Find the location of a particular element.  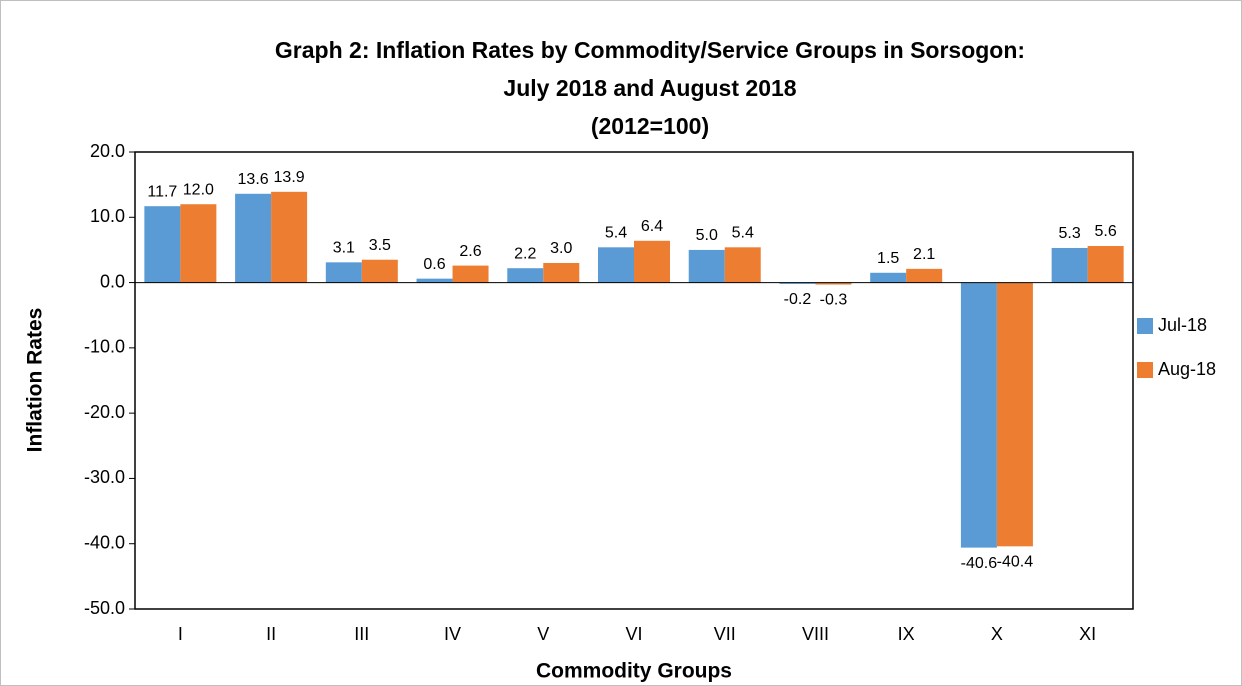

data-label: 2.1 is located at coordinates (924, 254).